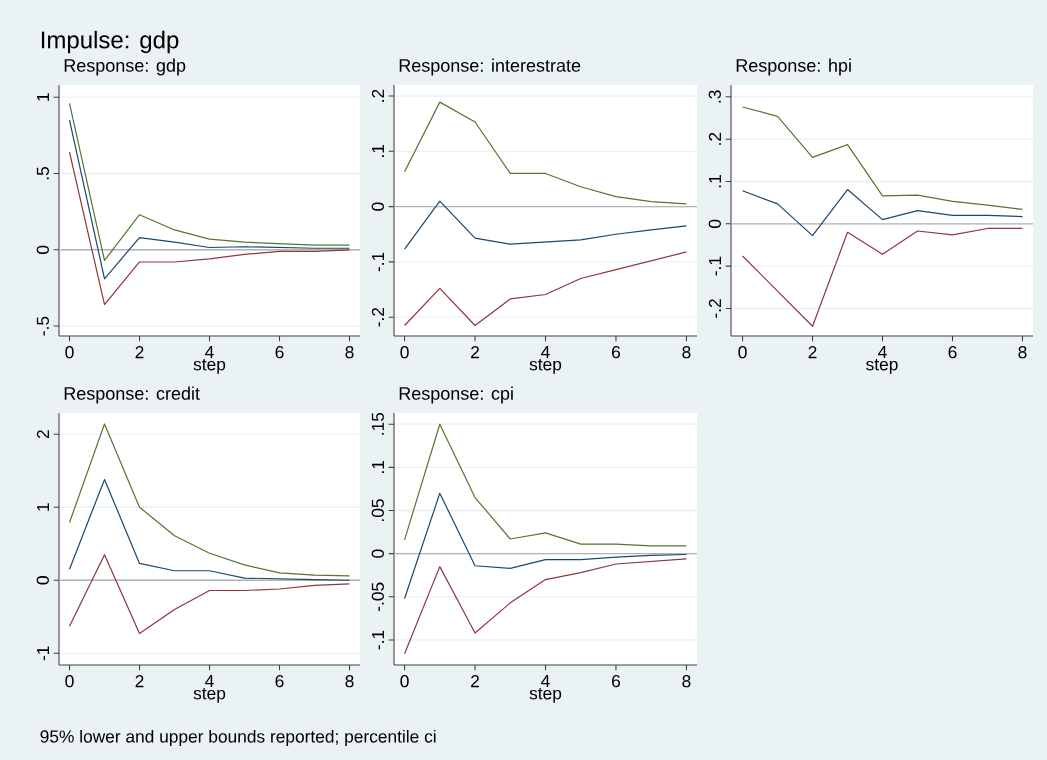 This screenshot has height=760, width=1047. I want to click on chart-title: Response: credit, so click(132, 395).